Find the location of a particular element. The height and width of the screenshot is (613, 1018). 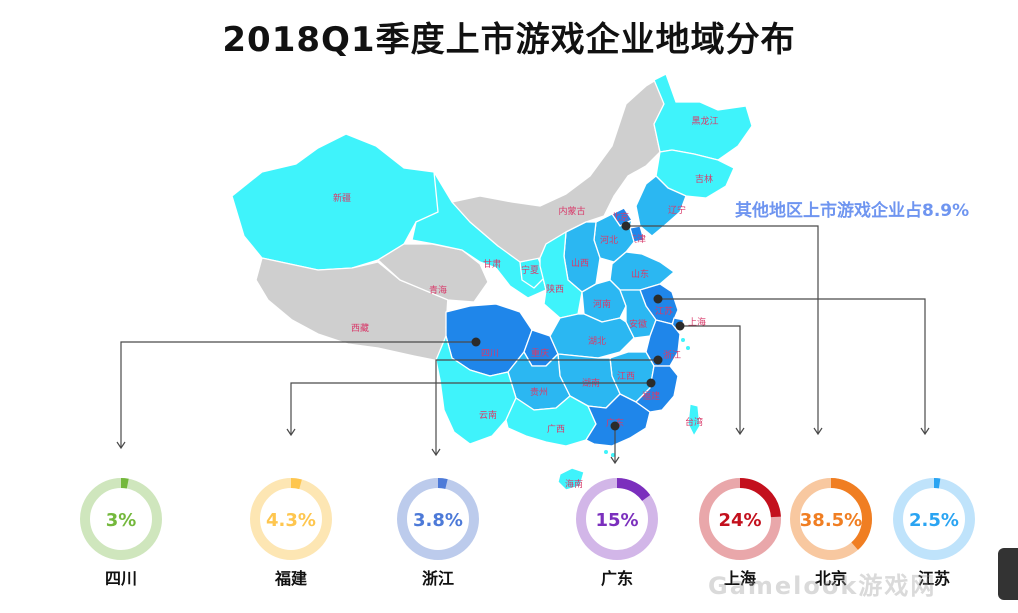

donut-value-label: 2.5% is located at coordinates (934, 520).